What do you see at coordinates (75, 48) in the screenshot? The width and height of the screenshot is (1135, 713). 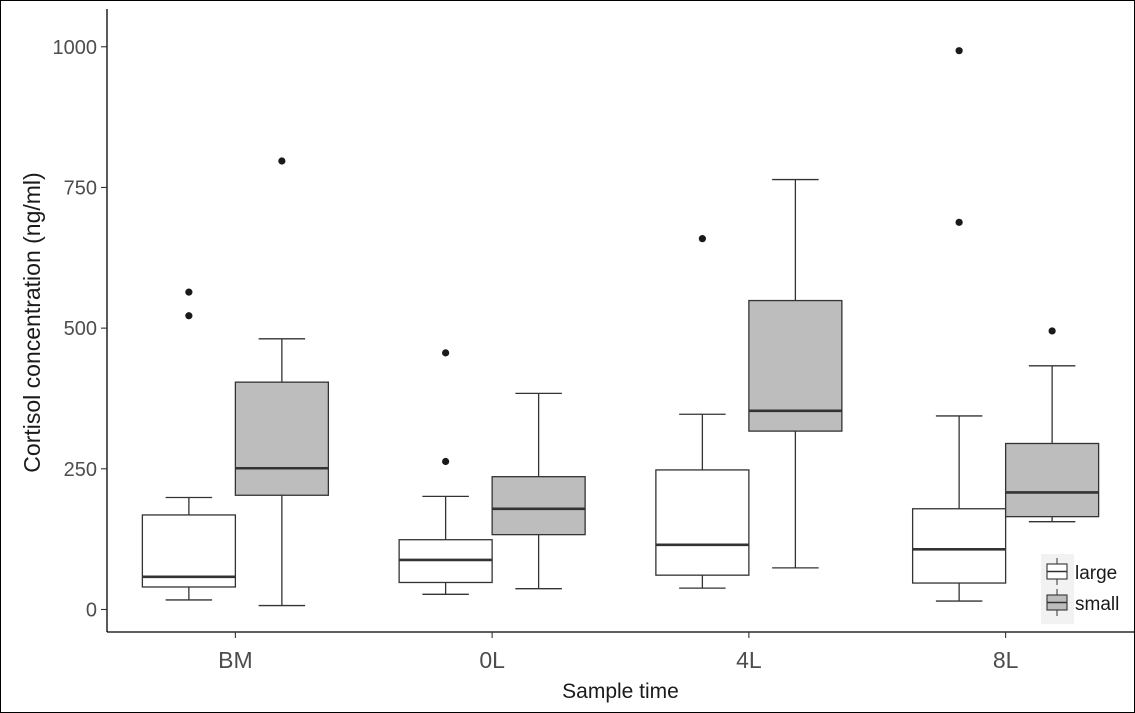 I see `y-tick-label: 1000` at bounding box center [75, 48].